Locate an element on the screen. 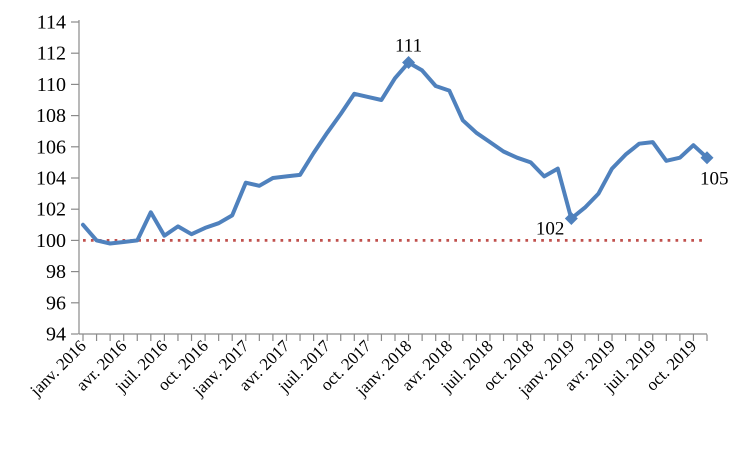 The width and height of the screenshot is (750, 450). y-axis-label: 102 is located at coordinates (51, 210).